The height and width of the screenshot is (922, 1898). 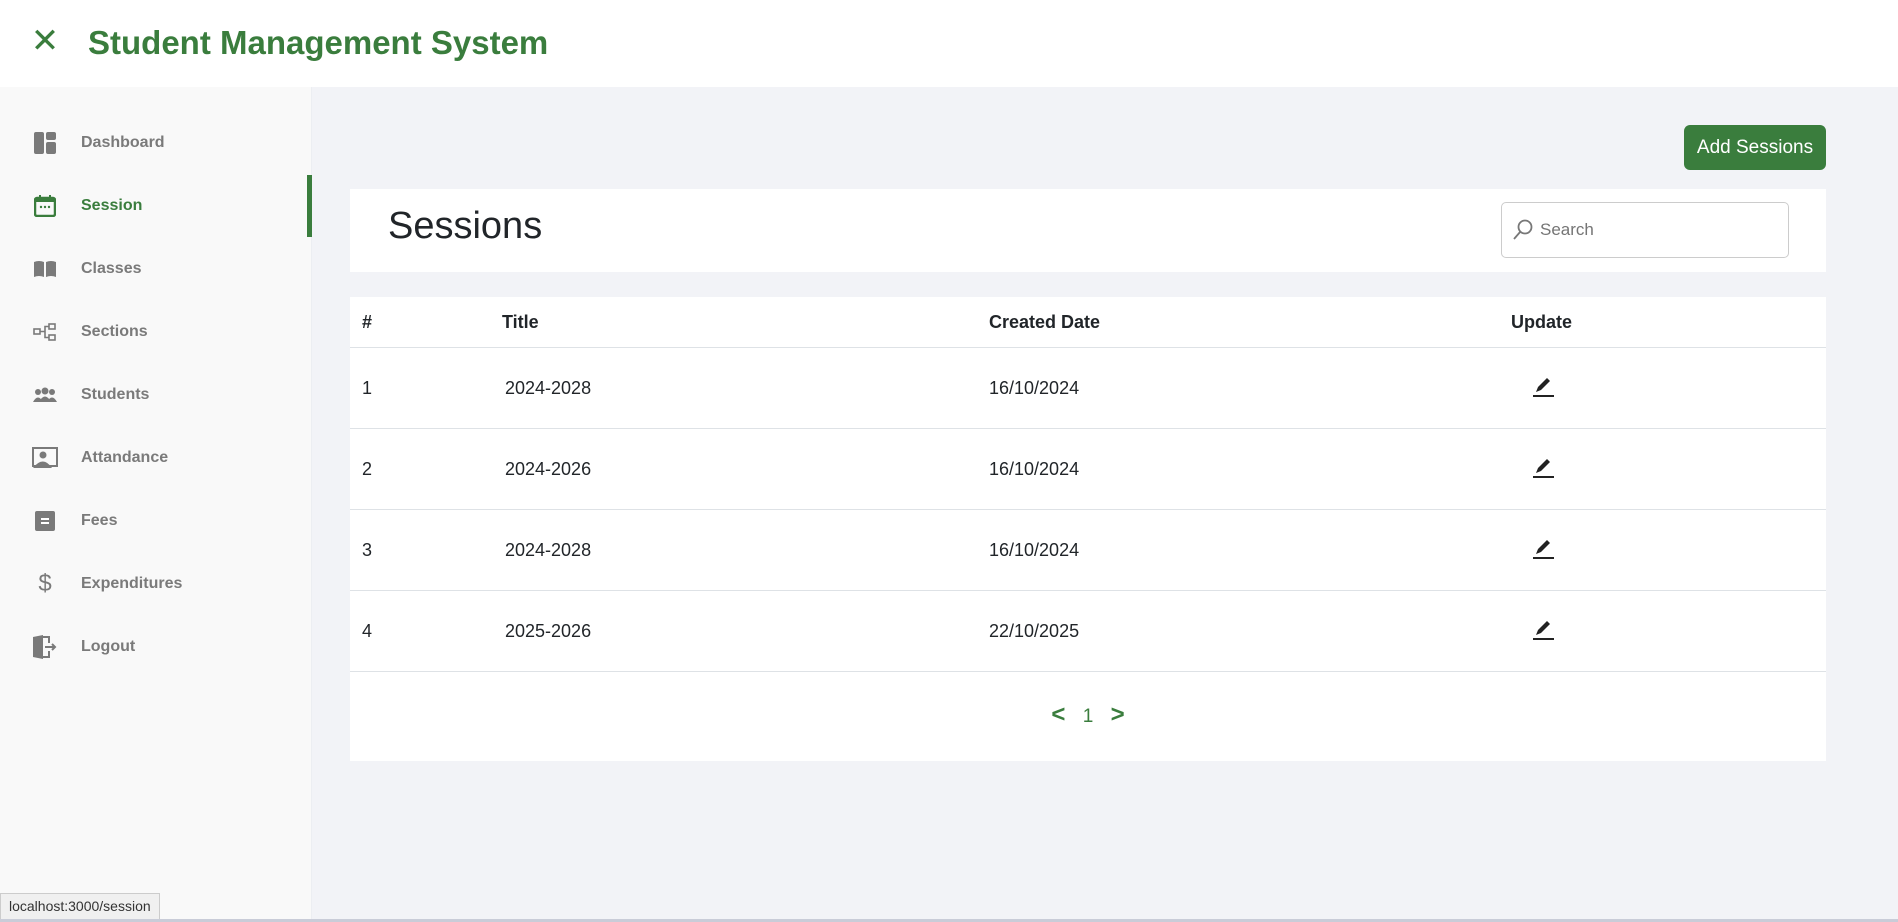 I want to click on row-number: 1, so click(x=367, y=388).